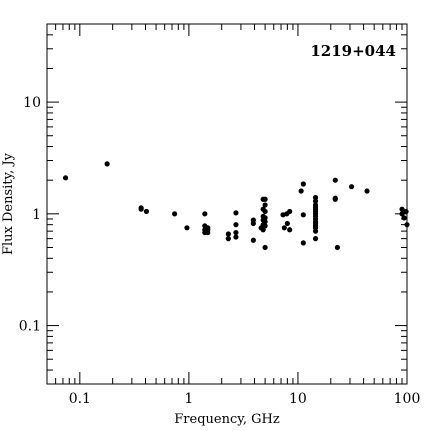  What do you see at coordinates (30, 327) in the screenshot?
I see `y-tick-label: 0.1` at bounding box center [30, 327].